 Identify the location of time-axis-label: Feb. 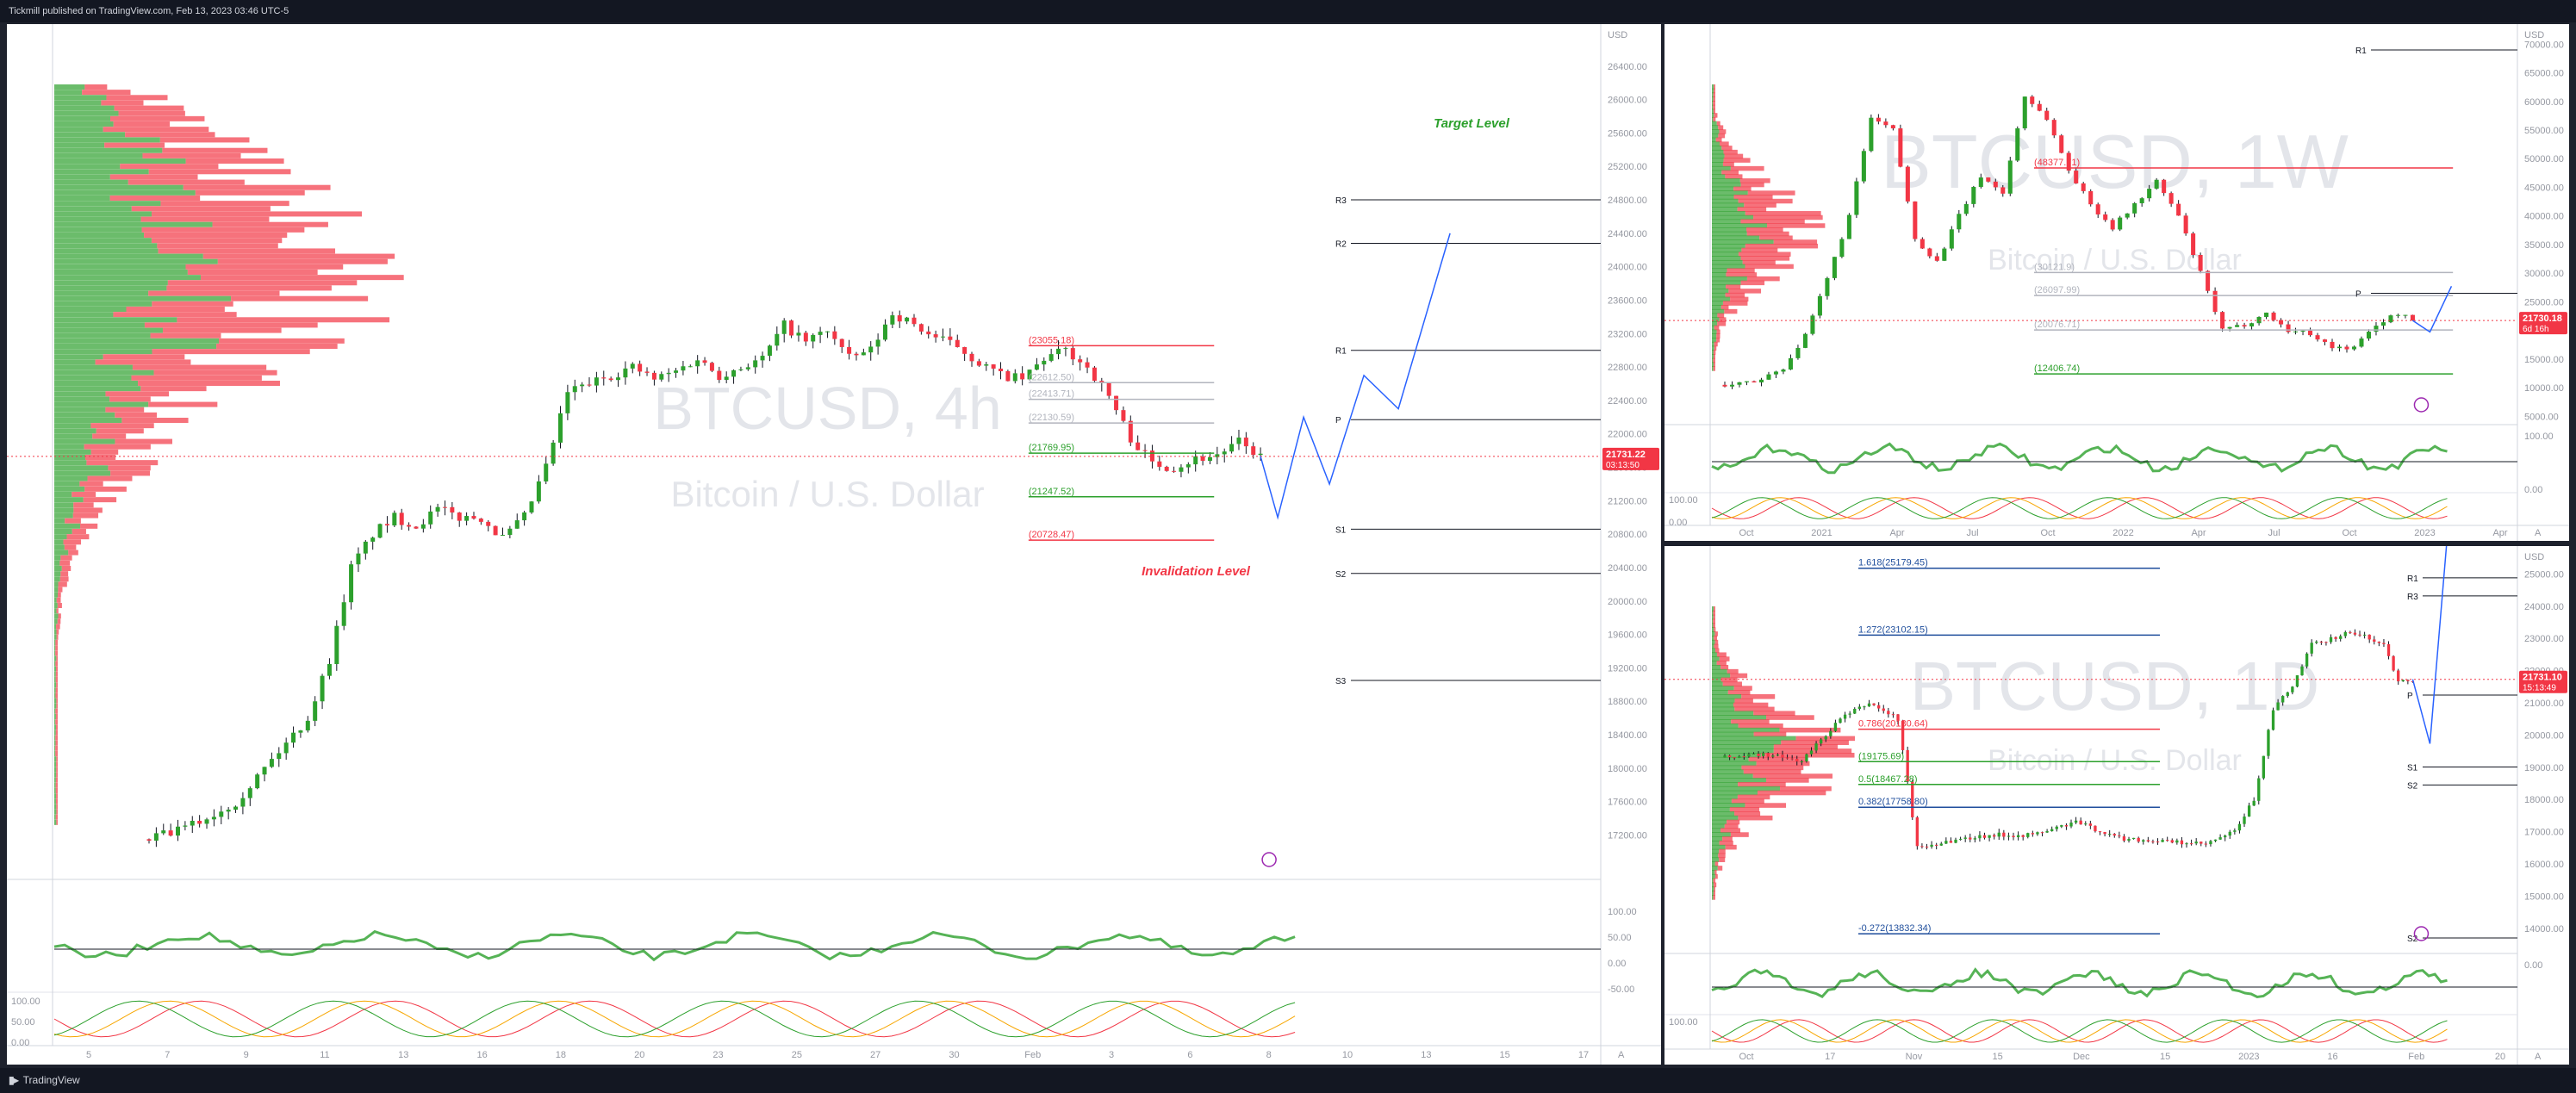
(1032, 1055).